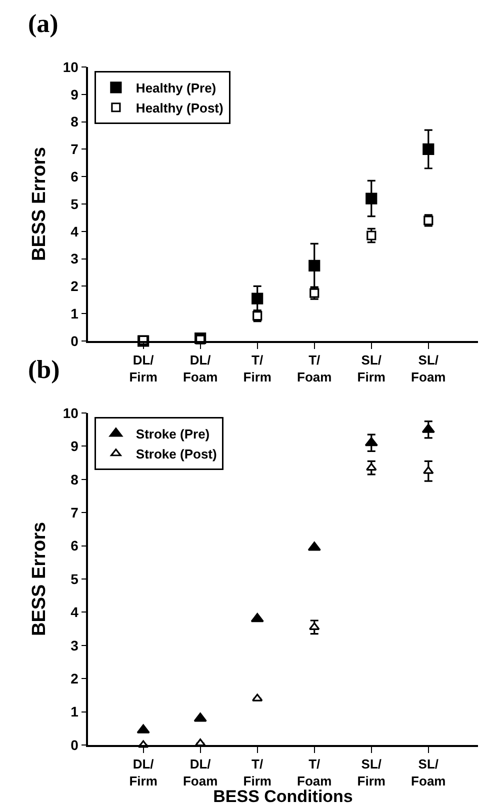  Describe the element at coordinates (176, 454) in the screenshot. I see `legend-label: Stroke (Post)` at that location.